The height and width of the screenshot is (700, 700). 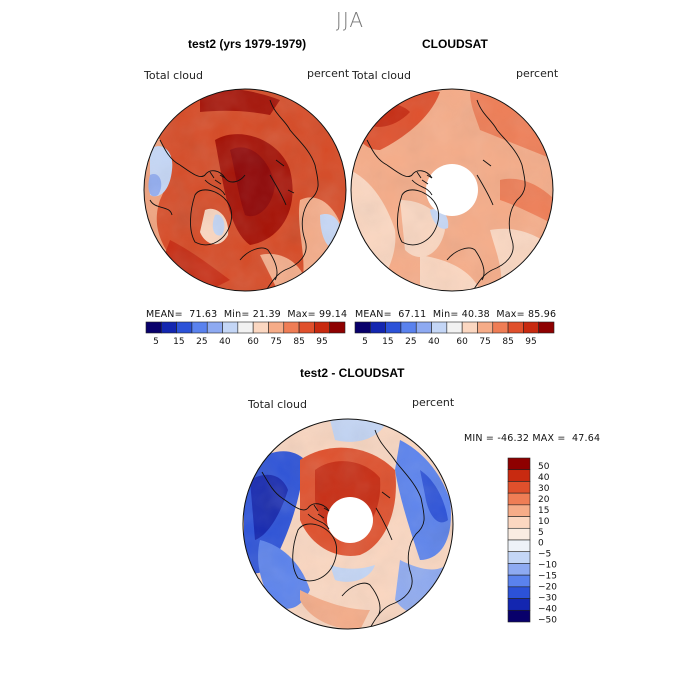 What do you see at coordinates (455, 44) in the screenshot?
I see `panel-2-title: CLOUDSAT` at bounding box center [455, 44].